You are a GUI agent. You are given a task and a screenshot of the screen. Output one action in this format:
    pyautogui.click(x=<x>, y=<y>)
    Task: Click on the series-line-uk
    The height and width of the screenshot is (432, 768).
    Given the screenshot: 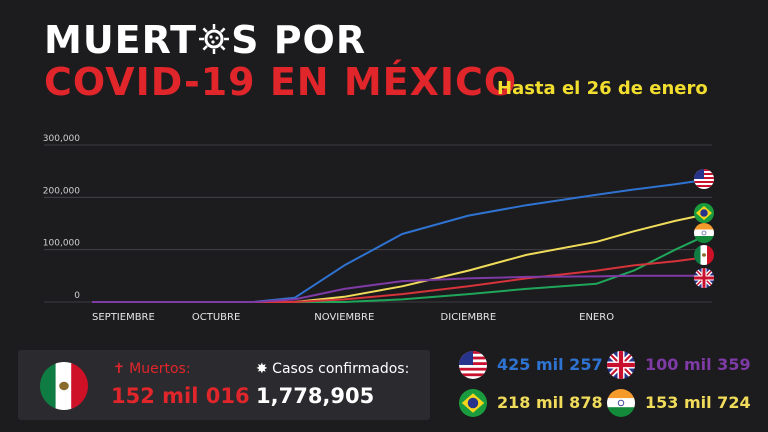 What is the action you would take?
    pyautogui.click(x=396, y=288)
    